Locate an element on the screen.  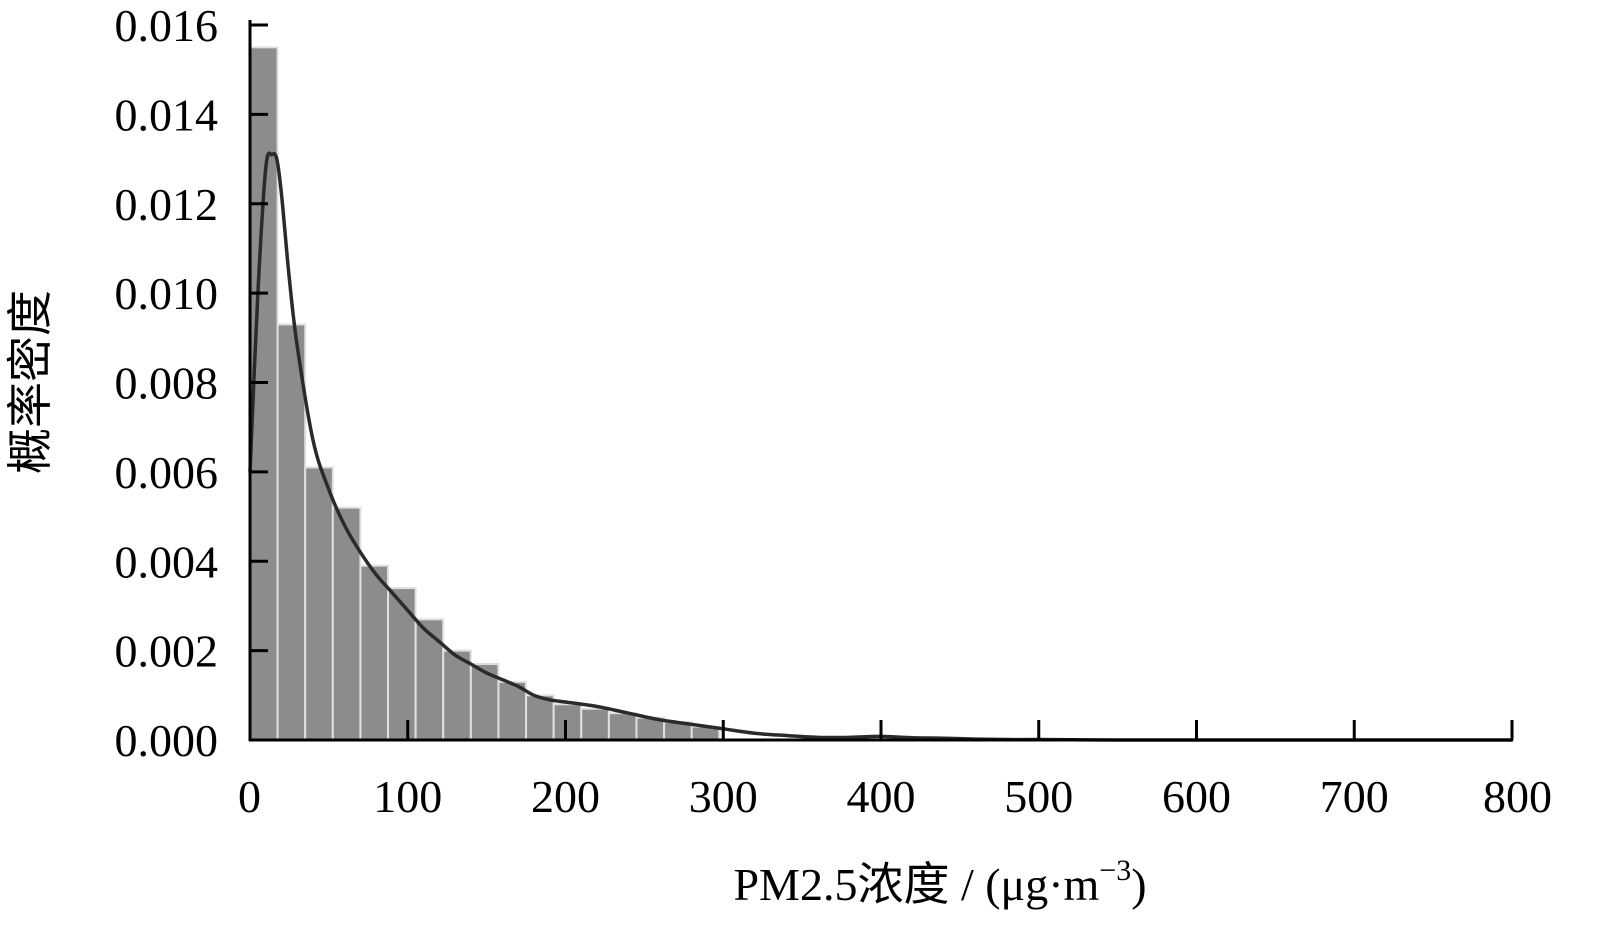
x-tick-label-8: 800 is located at coordinates (1517, 796).